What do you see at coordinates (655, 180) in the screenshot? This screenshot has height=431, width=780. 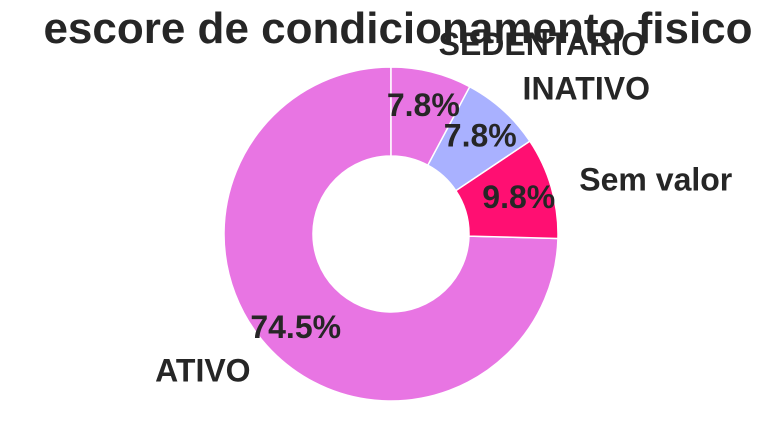 I see `category-label-sem-valor: Sem valor` at bounding box center [655, 180].